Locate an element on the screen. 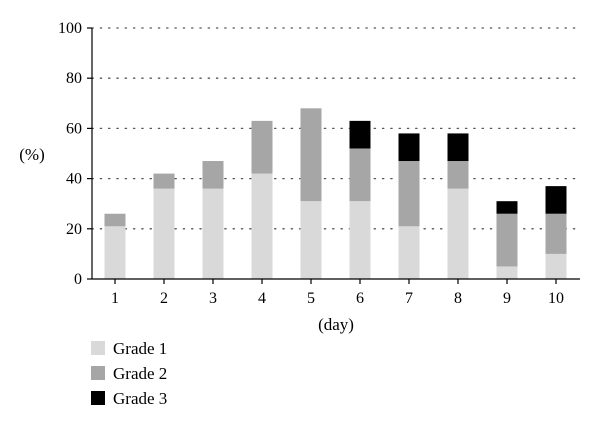 This screenshot has width=600, height=424. y-tick-labels: 0 20 40 60 80 100 is located at coordinates (75, 154).